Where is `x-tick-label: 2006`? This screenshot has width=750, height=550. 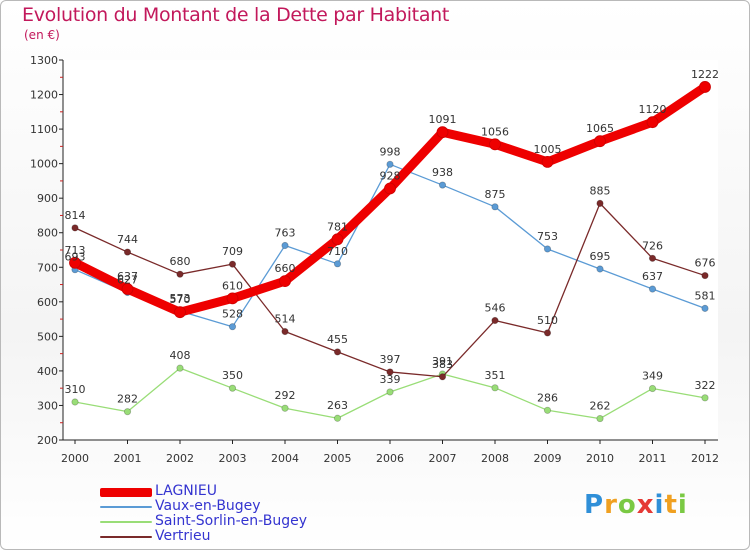 x-tick-label: 2006 is located at coordinates (390, 458).